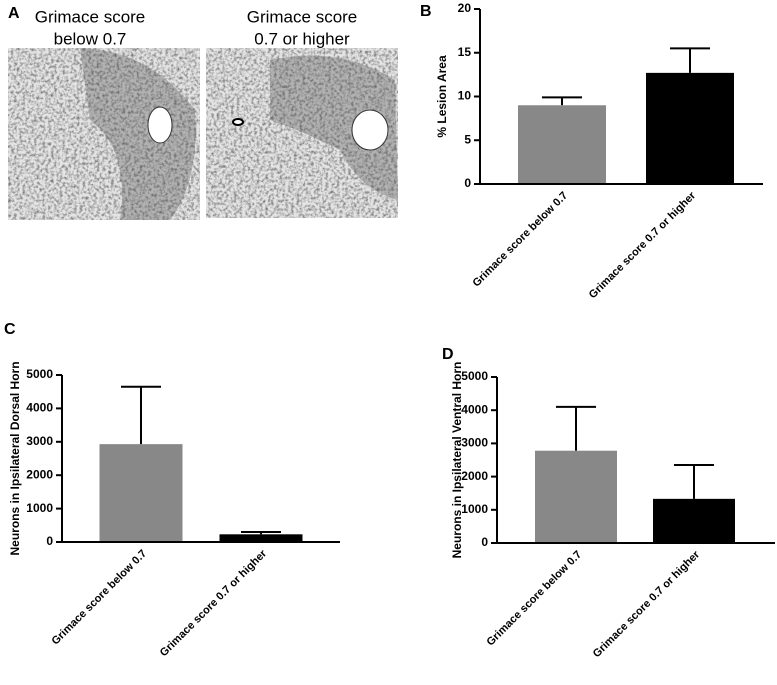 Image resolution: width=777 pixels, height=685 pixels. I want to click on y-axis-label: % Lesion Area, so click(442, 96).